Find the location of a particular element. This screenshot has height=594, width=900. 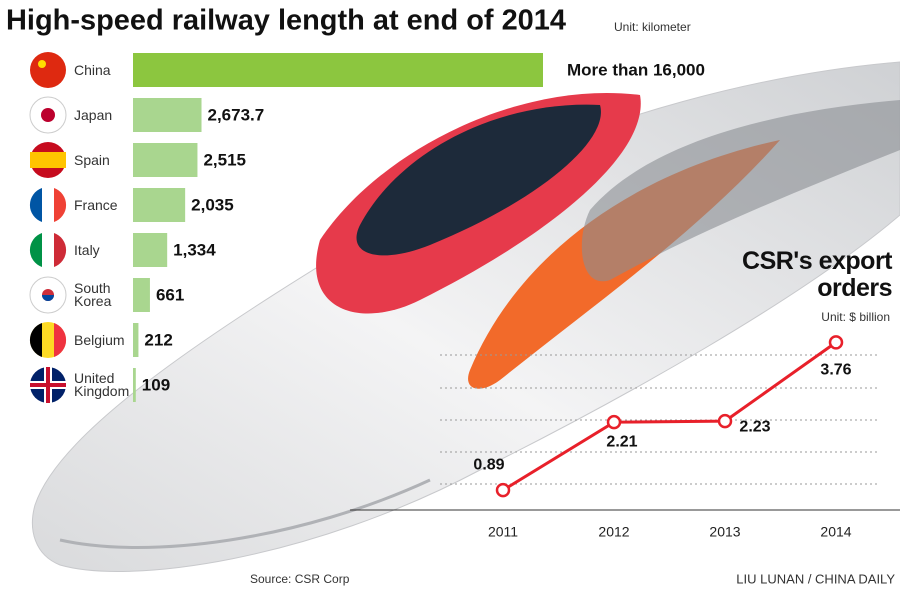

value-label: 661 is located at coordinates (170, 294).